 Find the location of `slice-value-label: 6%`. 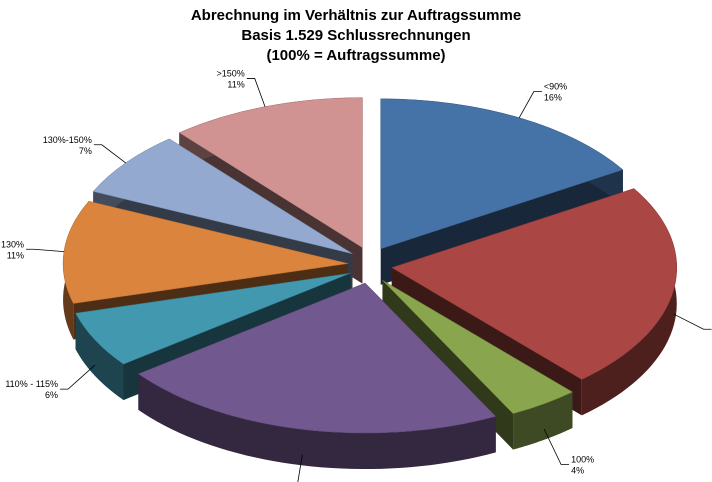

slice-value-label: 6% is located at coordinates (51, 395).